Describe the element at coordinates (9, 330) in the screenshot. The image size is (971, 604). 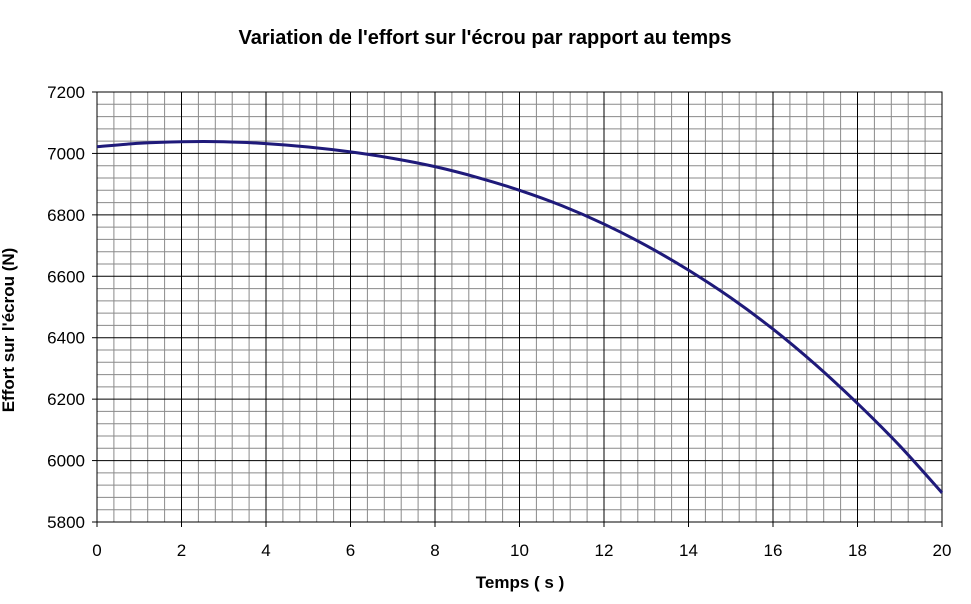
I see `y-axis-label: Effort sur l'écrou (N)` at that location.